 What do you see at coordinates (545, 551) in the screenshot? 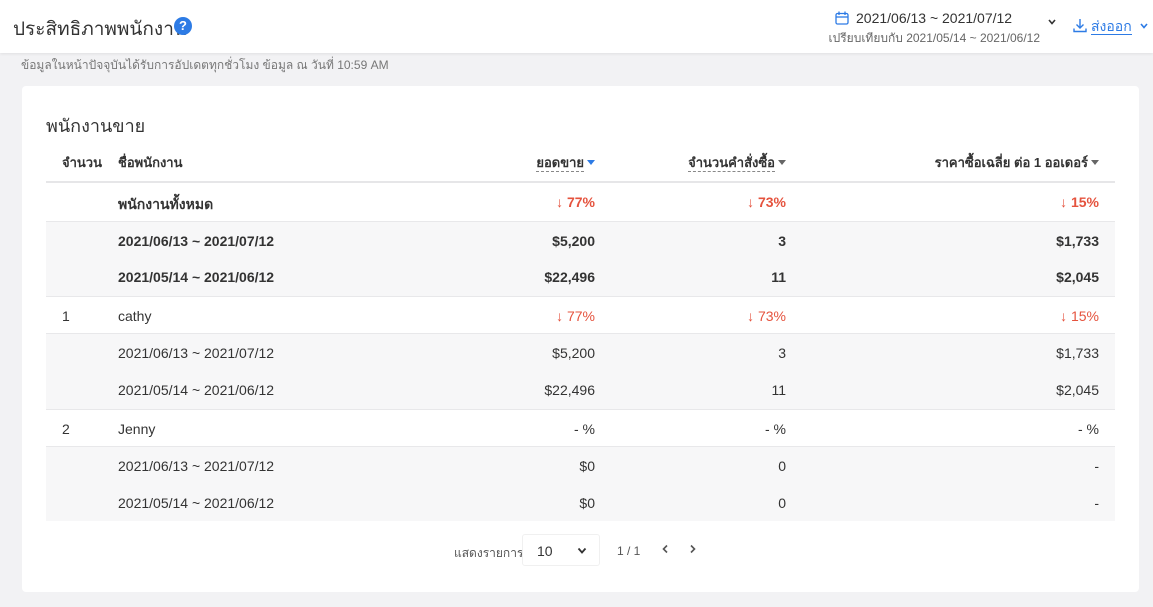
I see `page-size-value: 10` at bounding box center [545, 551].